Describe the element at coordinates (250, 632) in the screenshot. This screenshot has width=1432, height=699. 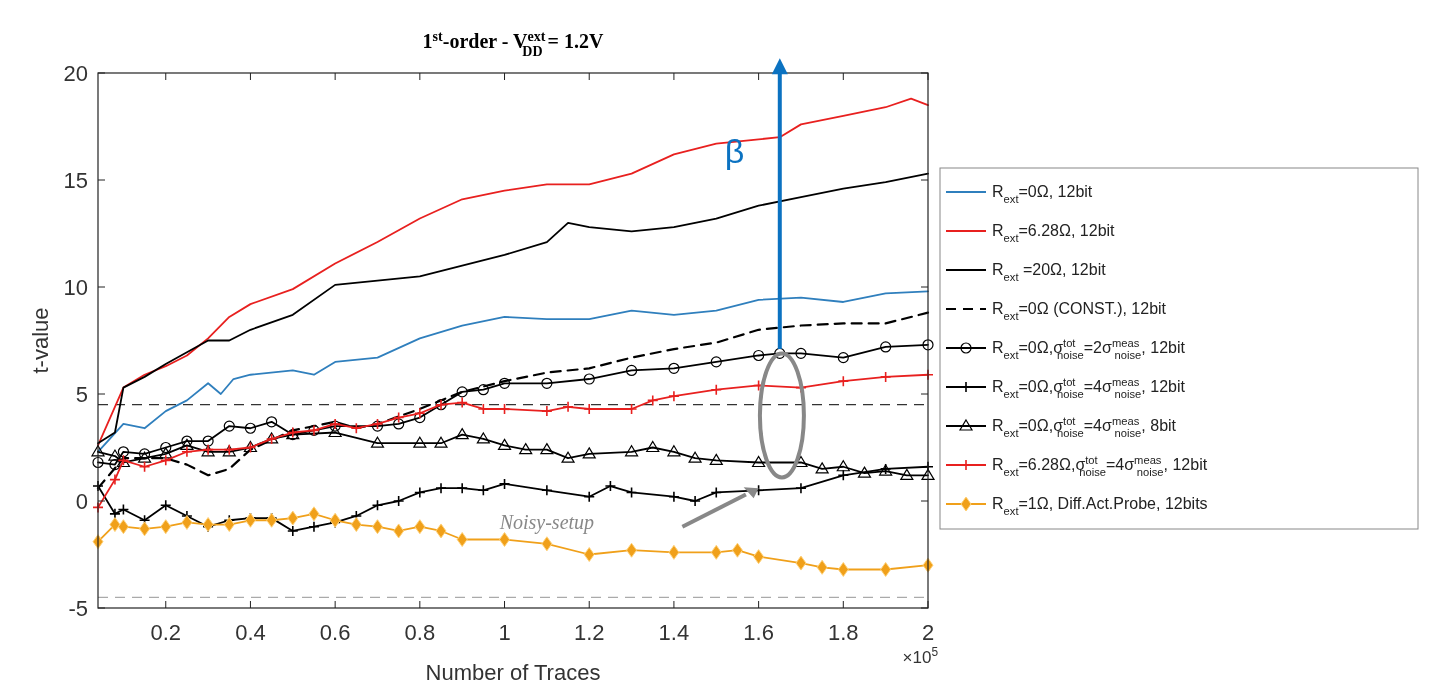
I see `x-tick-label: 0.4` at that location.